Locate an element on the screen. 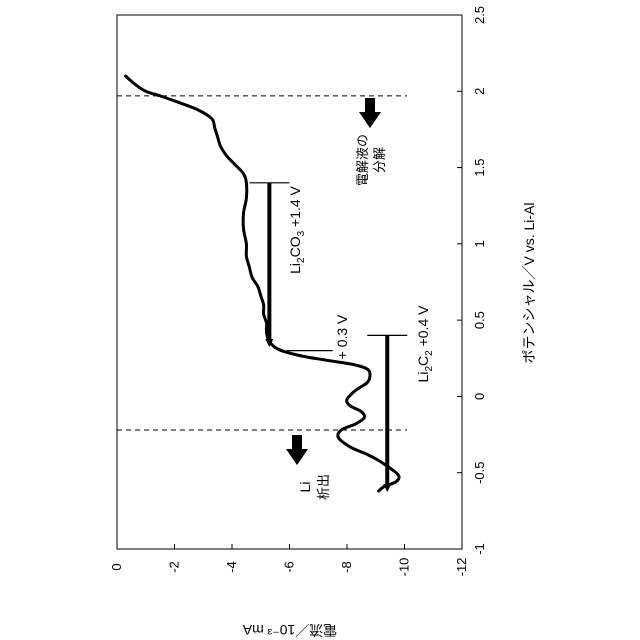 The height and width of the screenshot is (640, 640). x-tick-label: -0.5 is located at coordinates (479, 473).